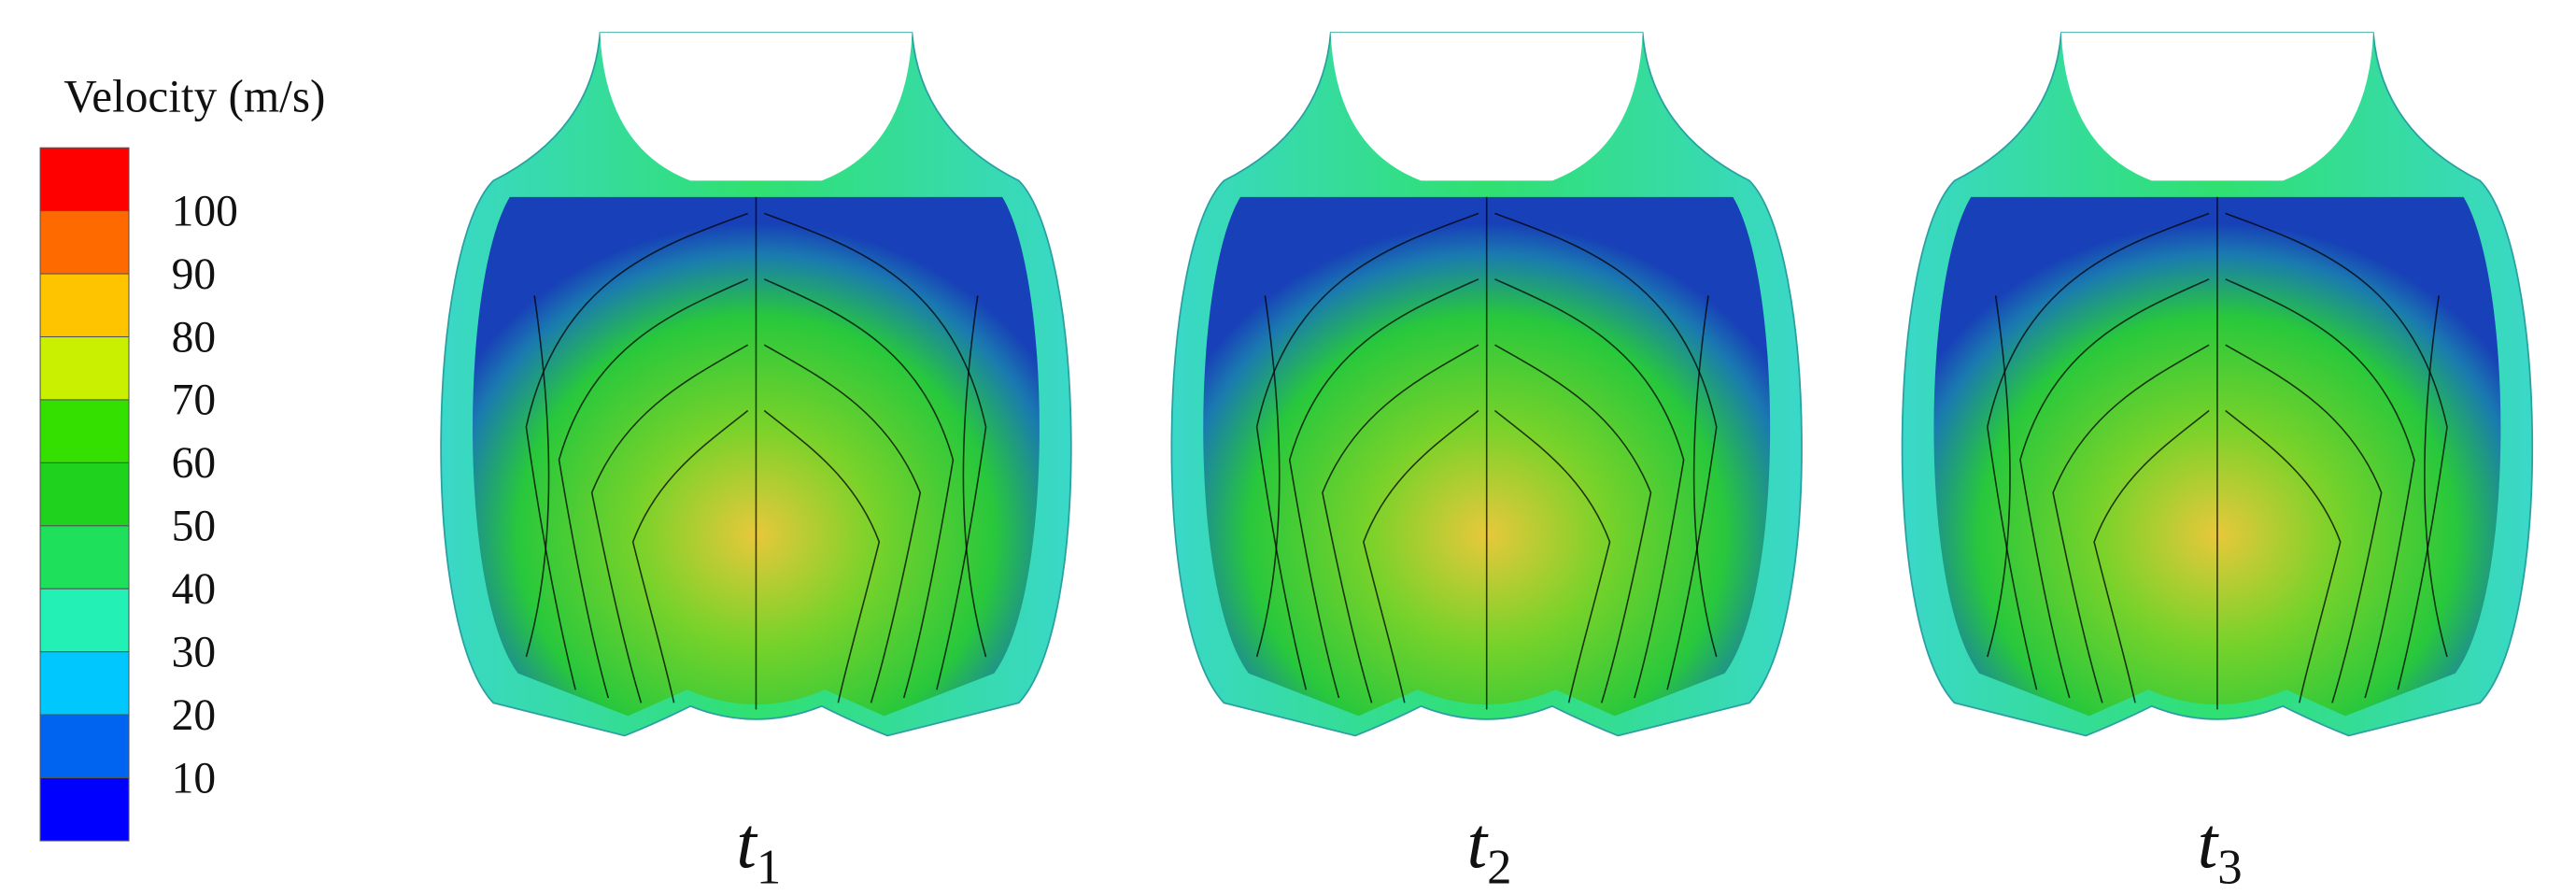 The width and height of the screenshot is (2576, 895). Describe the element at coordinates (2229, 868) in the screenshot. I see `panel-subscript: 3` at that location.